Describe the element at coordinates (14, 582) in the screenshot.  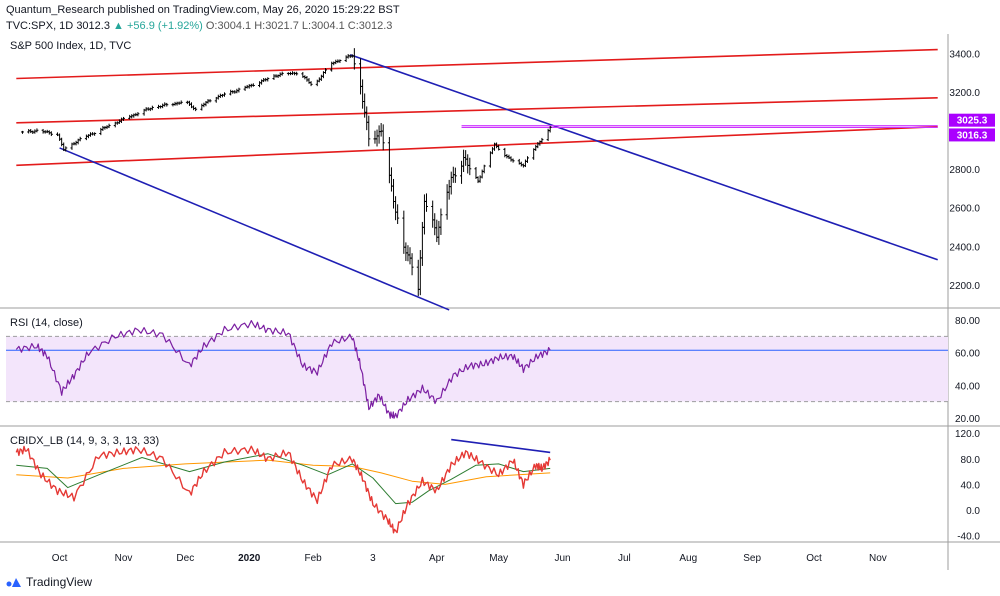
I see `tradingview-logo-icon` at that location.